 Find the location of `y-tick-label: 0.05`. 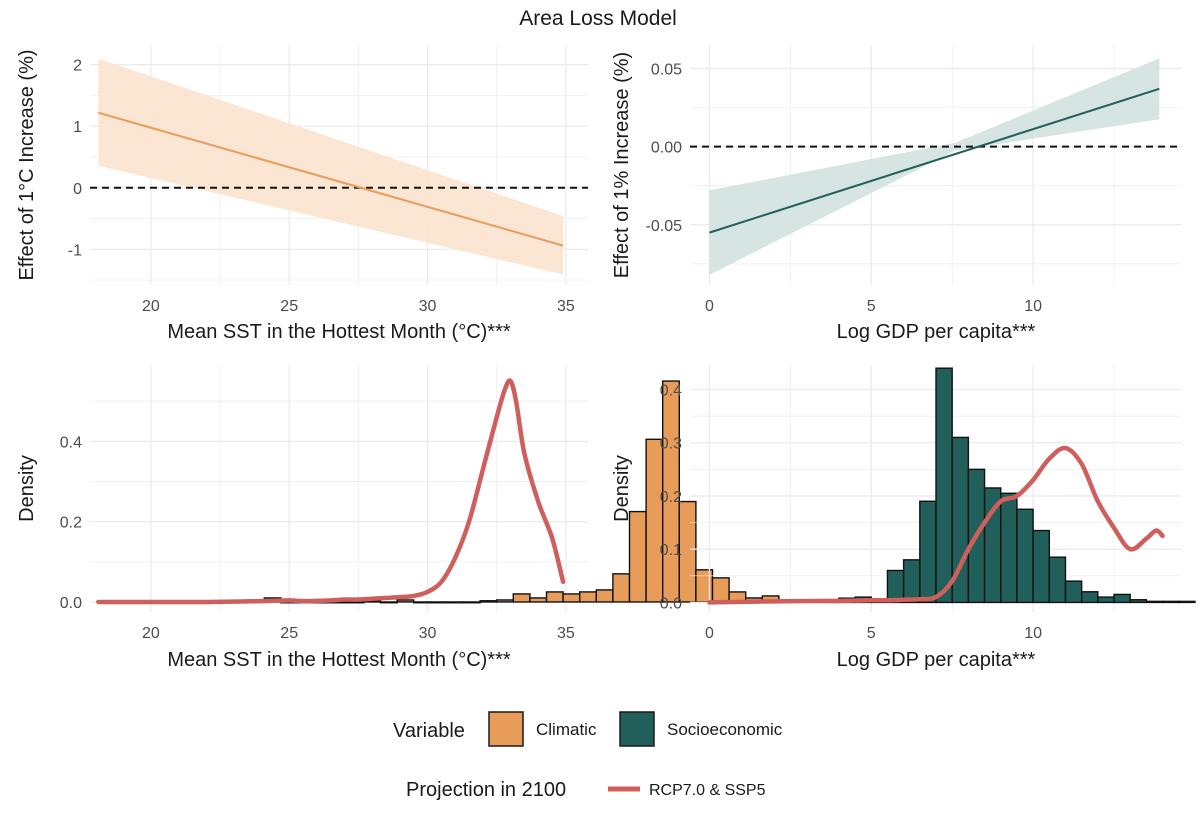

y-tick-label: 0.05 is located at coordinates (666, 69).